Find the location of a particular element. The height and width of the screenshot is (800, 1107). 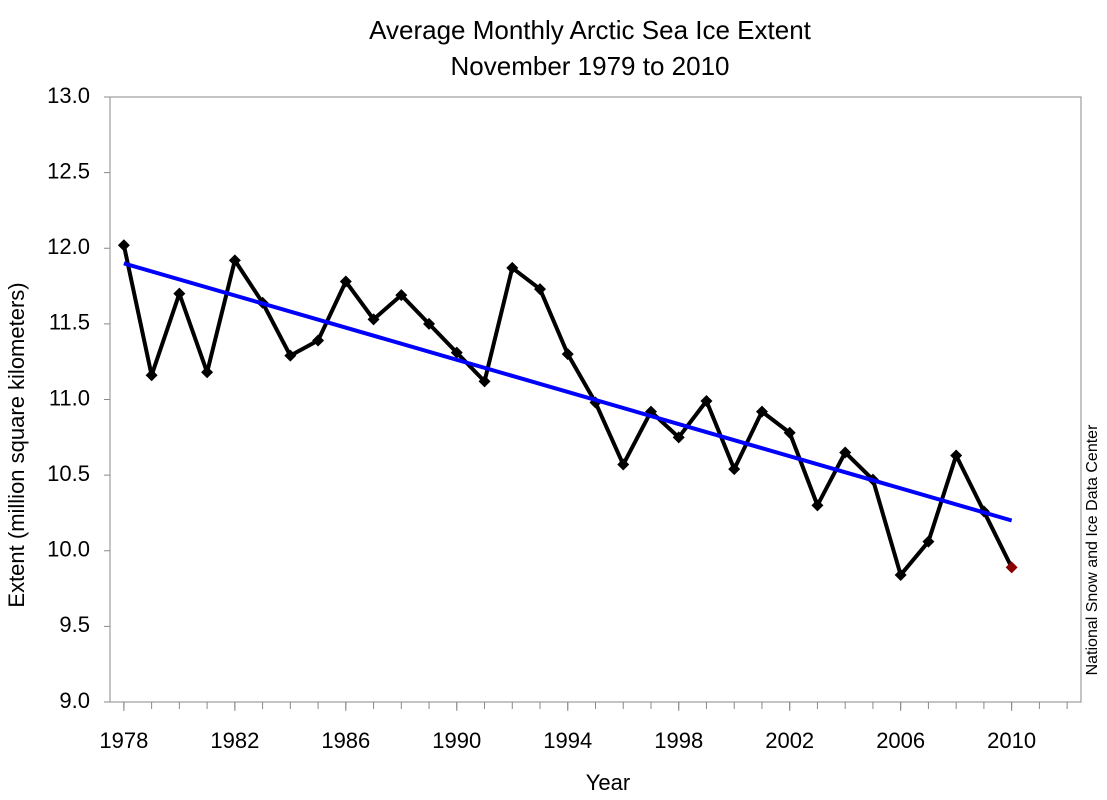

y-tick-label: 13.0 is located at coordinates (68, 95).